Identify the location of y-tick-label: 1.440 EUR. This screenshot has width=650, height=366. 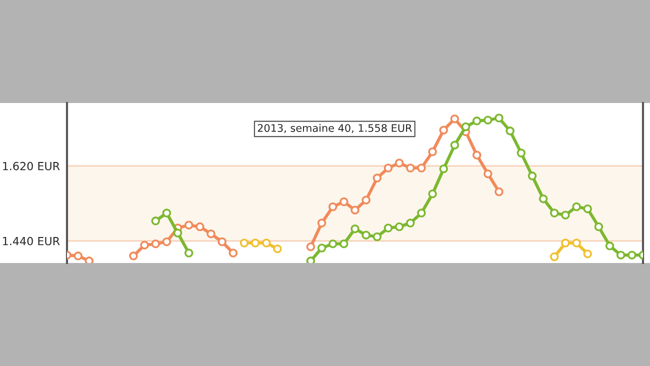
(31, 241).